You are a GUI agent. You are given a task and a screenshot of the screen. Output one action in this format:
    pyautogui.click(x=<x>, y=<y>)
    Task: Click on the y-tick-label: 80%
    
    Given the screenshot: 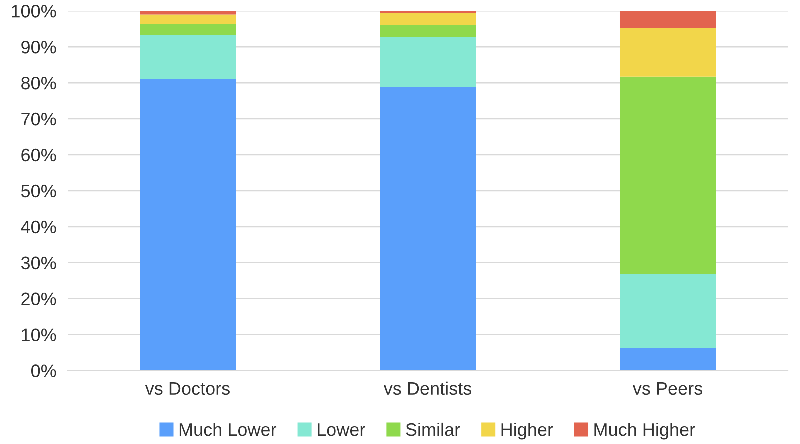 What is the action you would take?
    pyautogui.click(x=39, y=83)
    